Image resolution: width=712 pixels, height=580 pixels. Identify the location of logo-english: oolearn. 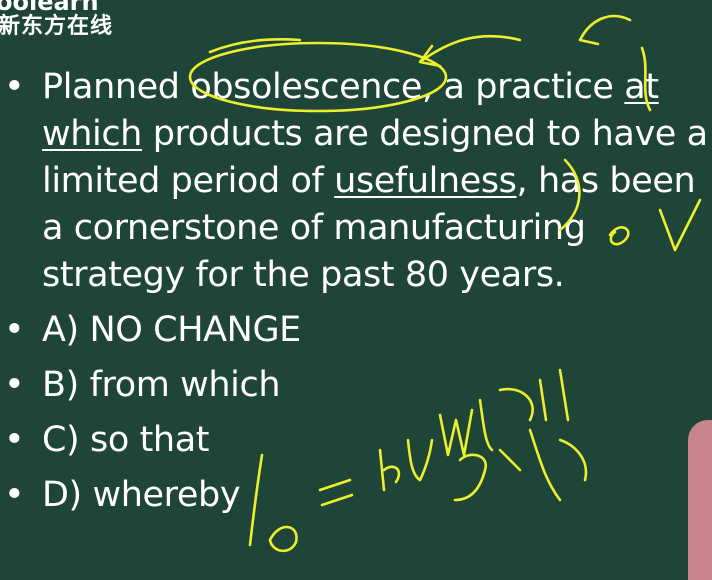
(49, 8).